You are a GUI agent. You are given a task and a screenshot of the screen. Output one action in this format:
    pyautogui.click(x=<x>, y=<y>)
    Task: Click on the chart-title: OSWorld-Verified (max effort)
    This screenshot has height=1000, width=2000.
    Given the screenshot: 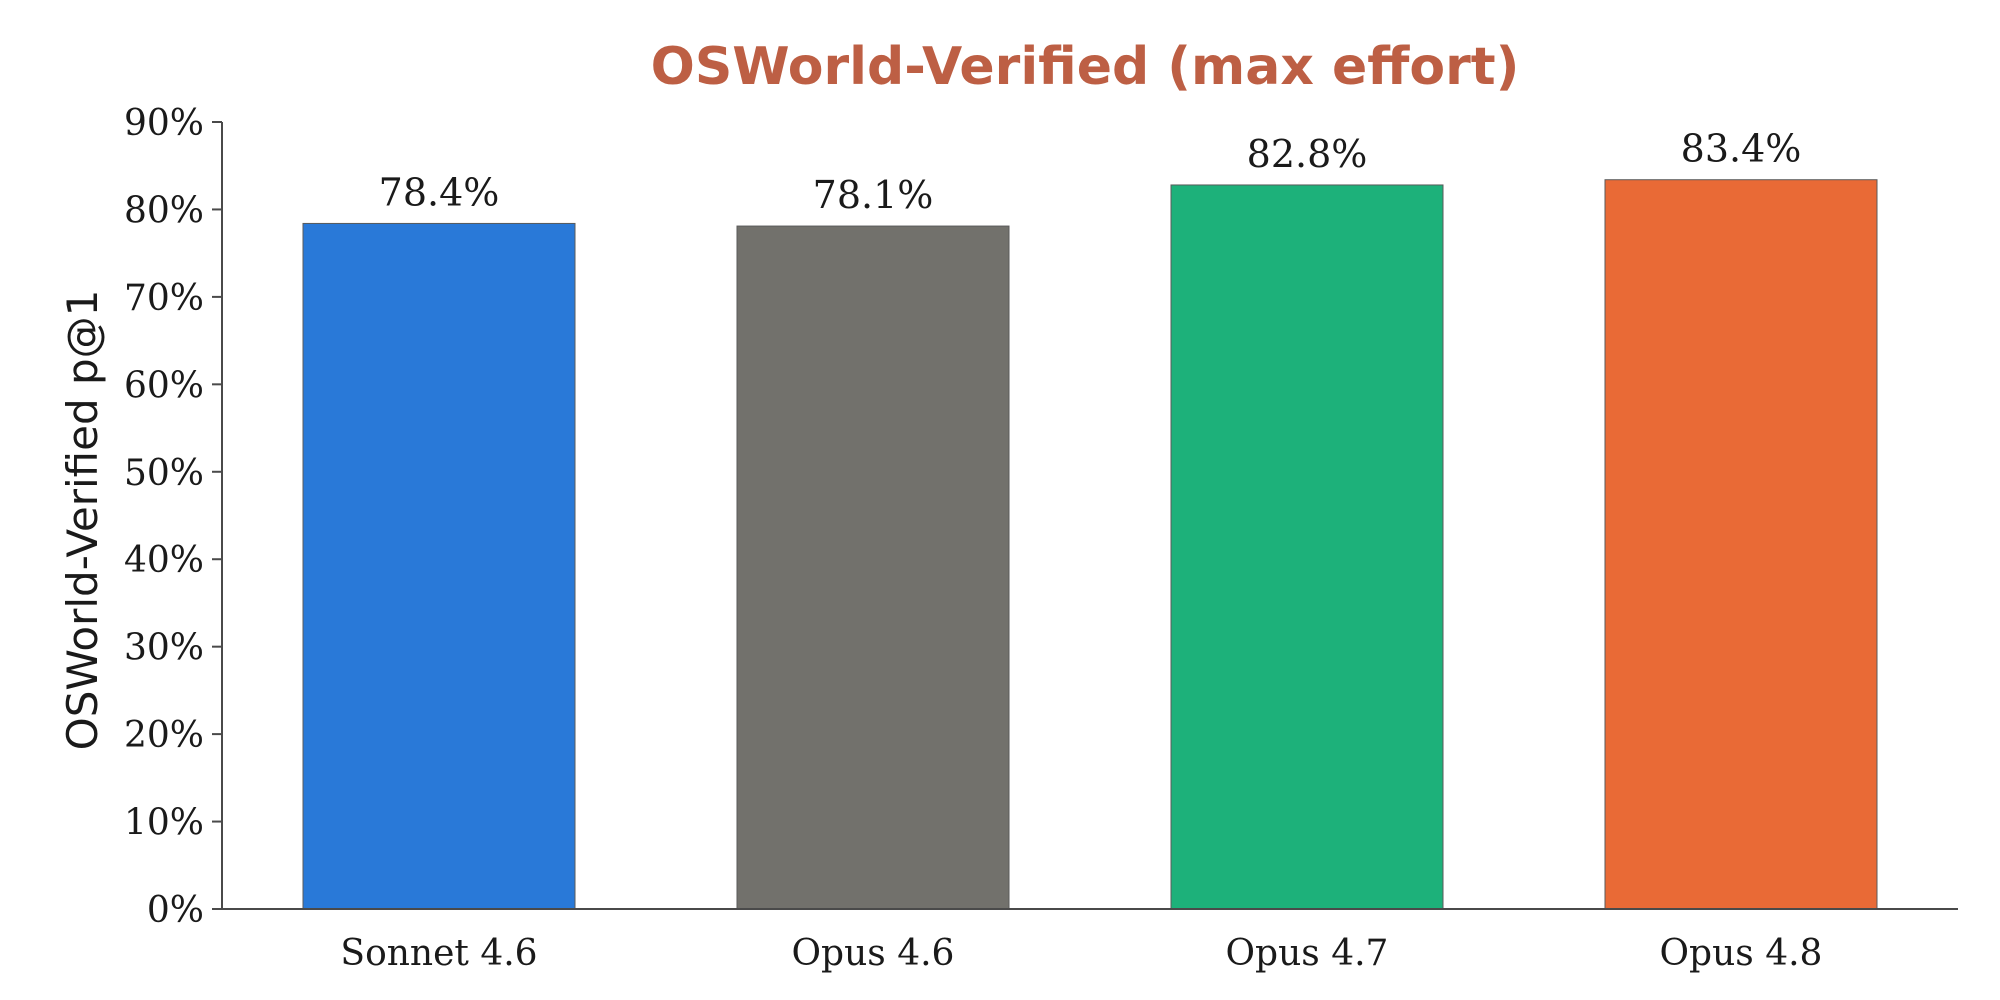 What is the action you would take?
    pyautogui.click(x=1085, y=67)
    